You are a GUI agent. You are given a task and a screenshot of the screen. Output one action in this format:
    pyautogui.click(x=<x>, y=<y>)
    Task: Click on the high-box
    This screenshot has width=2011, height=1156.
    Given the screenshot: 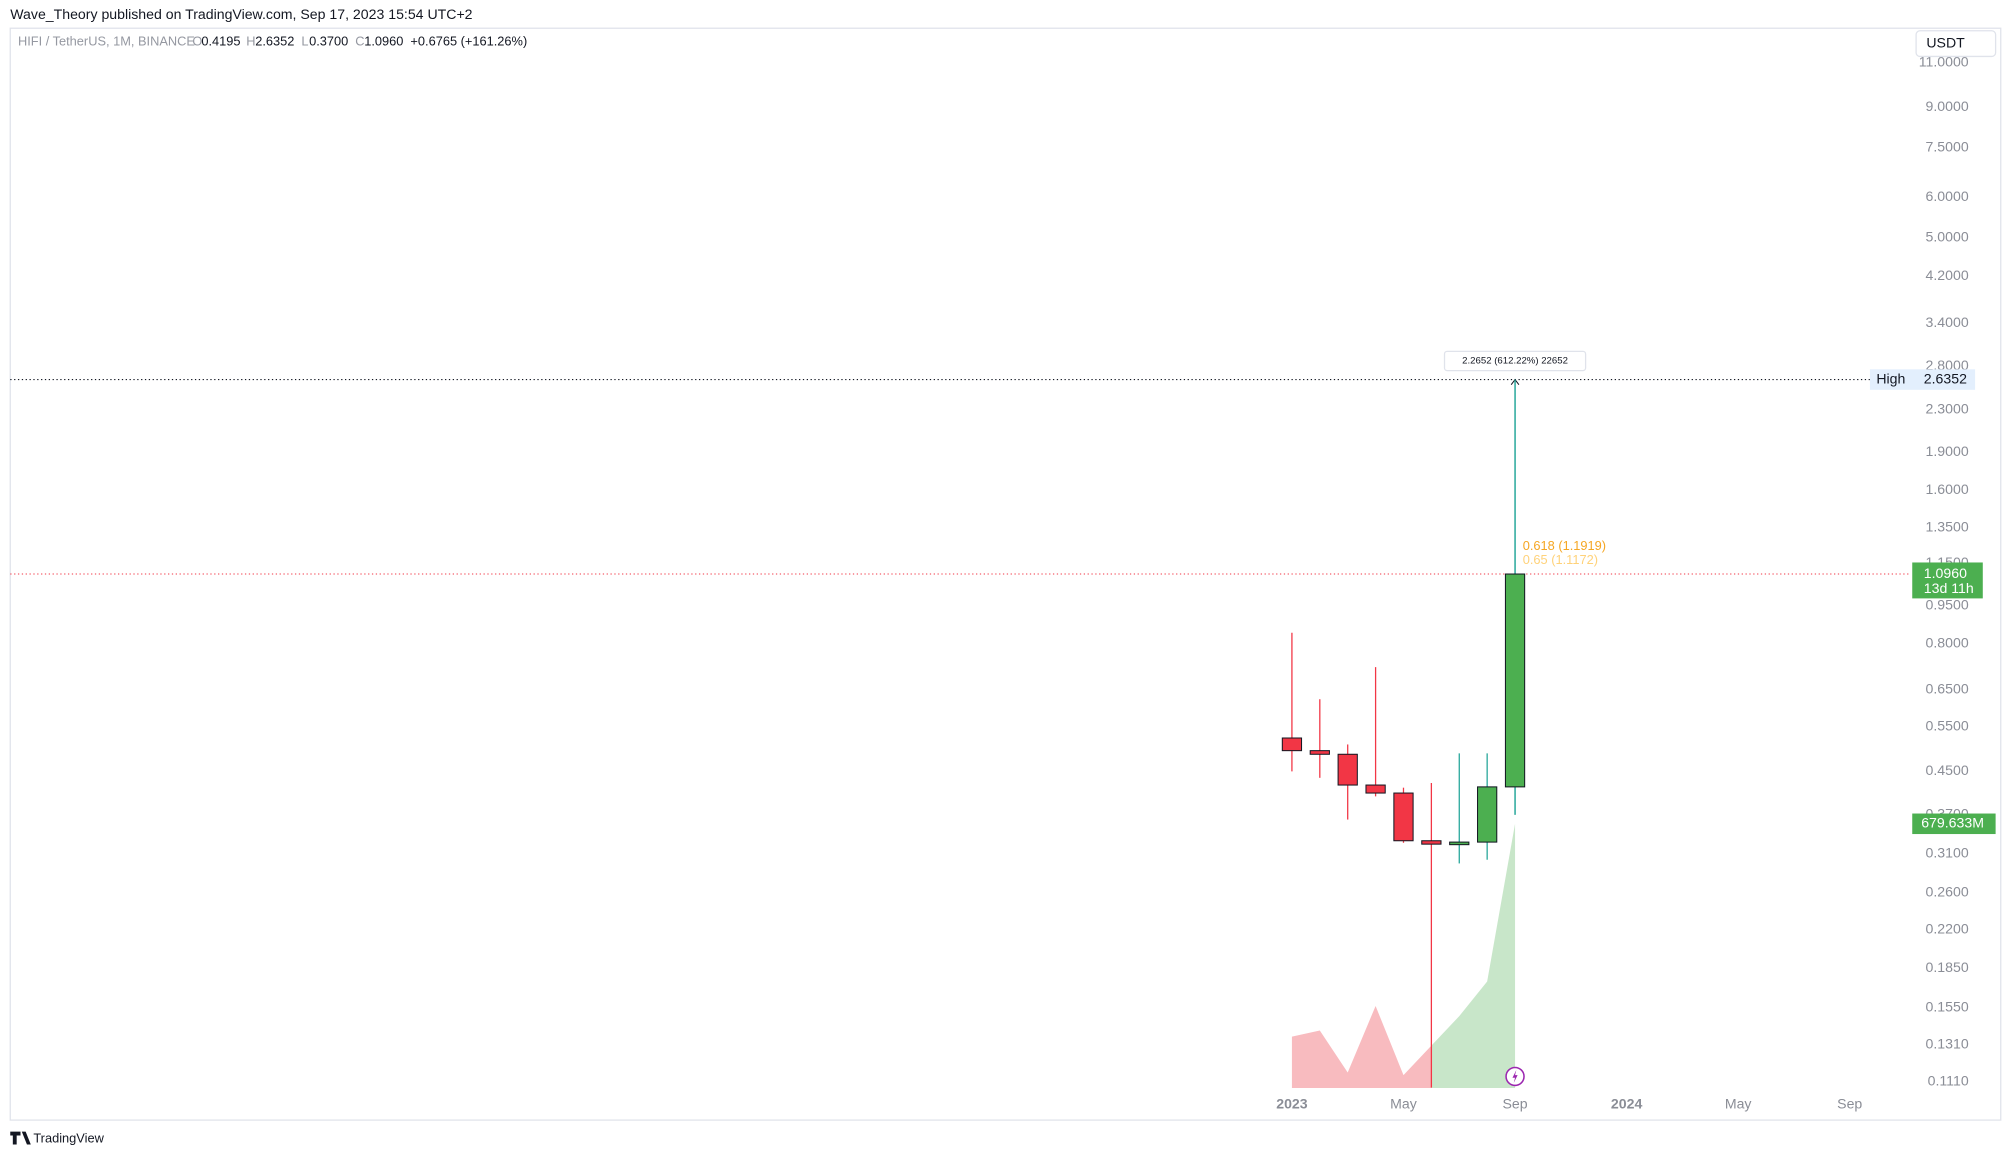 What is the action you would take?
    pyautogui.click(x=1922, y=379)
    